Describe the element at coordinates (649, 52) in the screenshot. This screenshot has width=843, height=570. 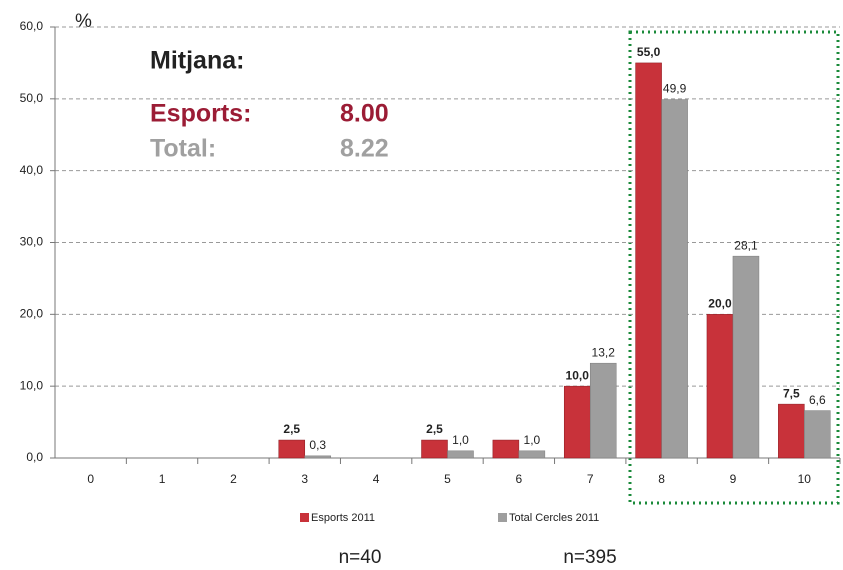
I see `data-label: 55,0` at that location.